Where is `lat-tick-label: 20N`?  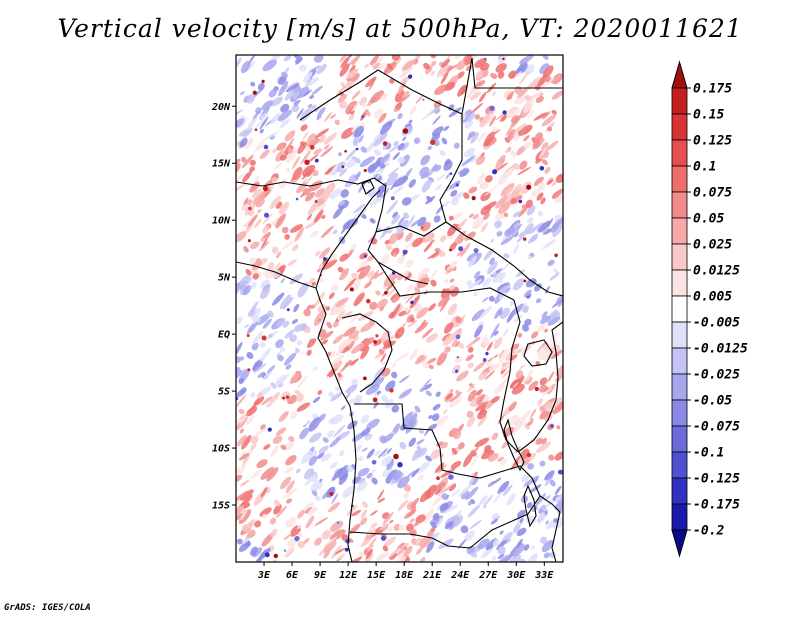
lat-tick-label: 20N is located at coordinates (221, 107).